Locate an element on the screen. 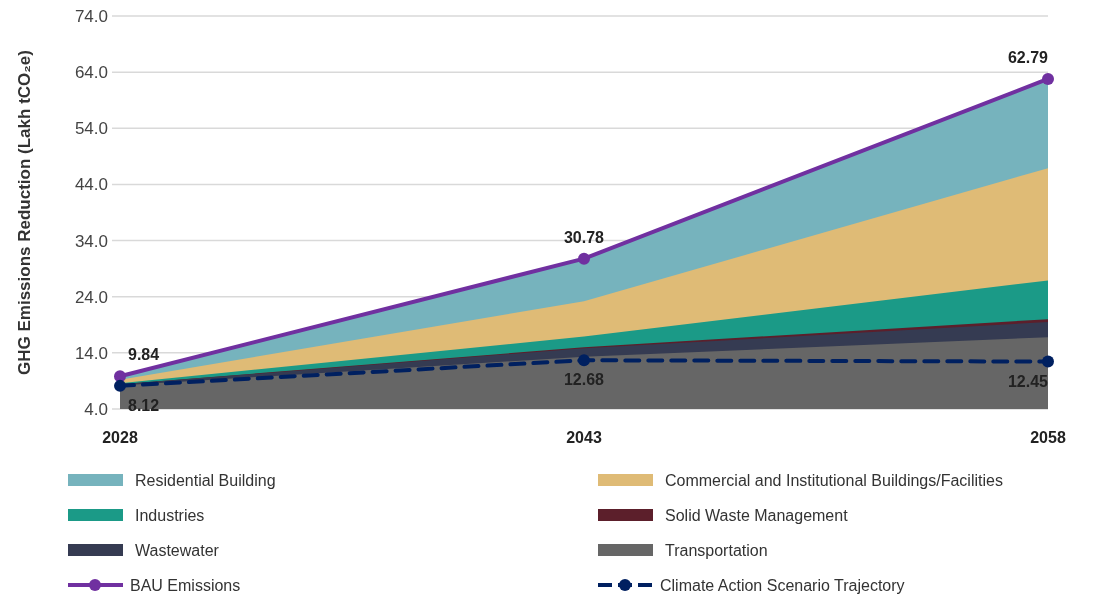 This screenshot has height=607, width=1094. data-label: 62.79 is located at coordinates (1028, 57).